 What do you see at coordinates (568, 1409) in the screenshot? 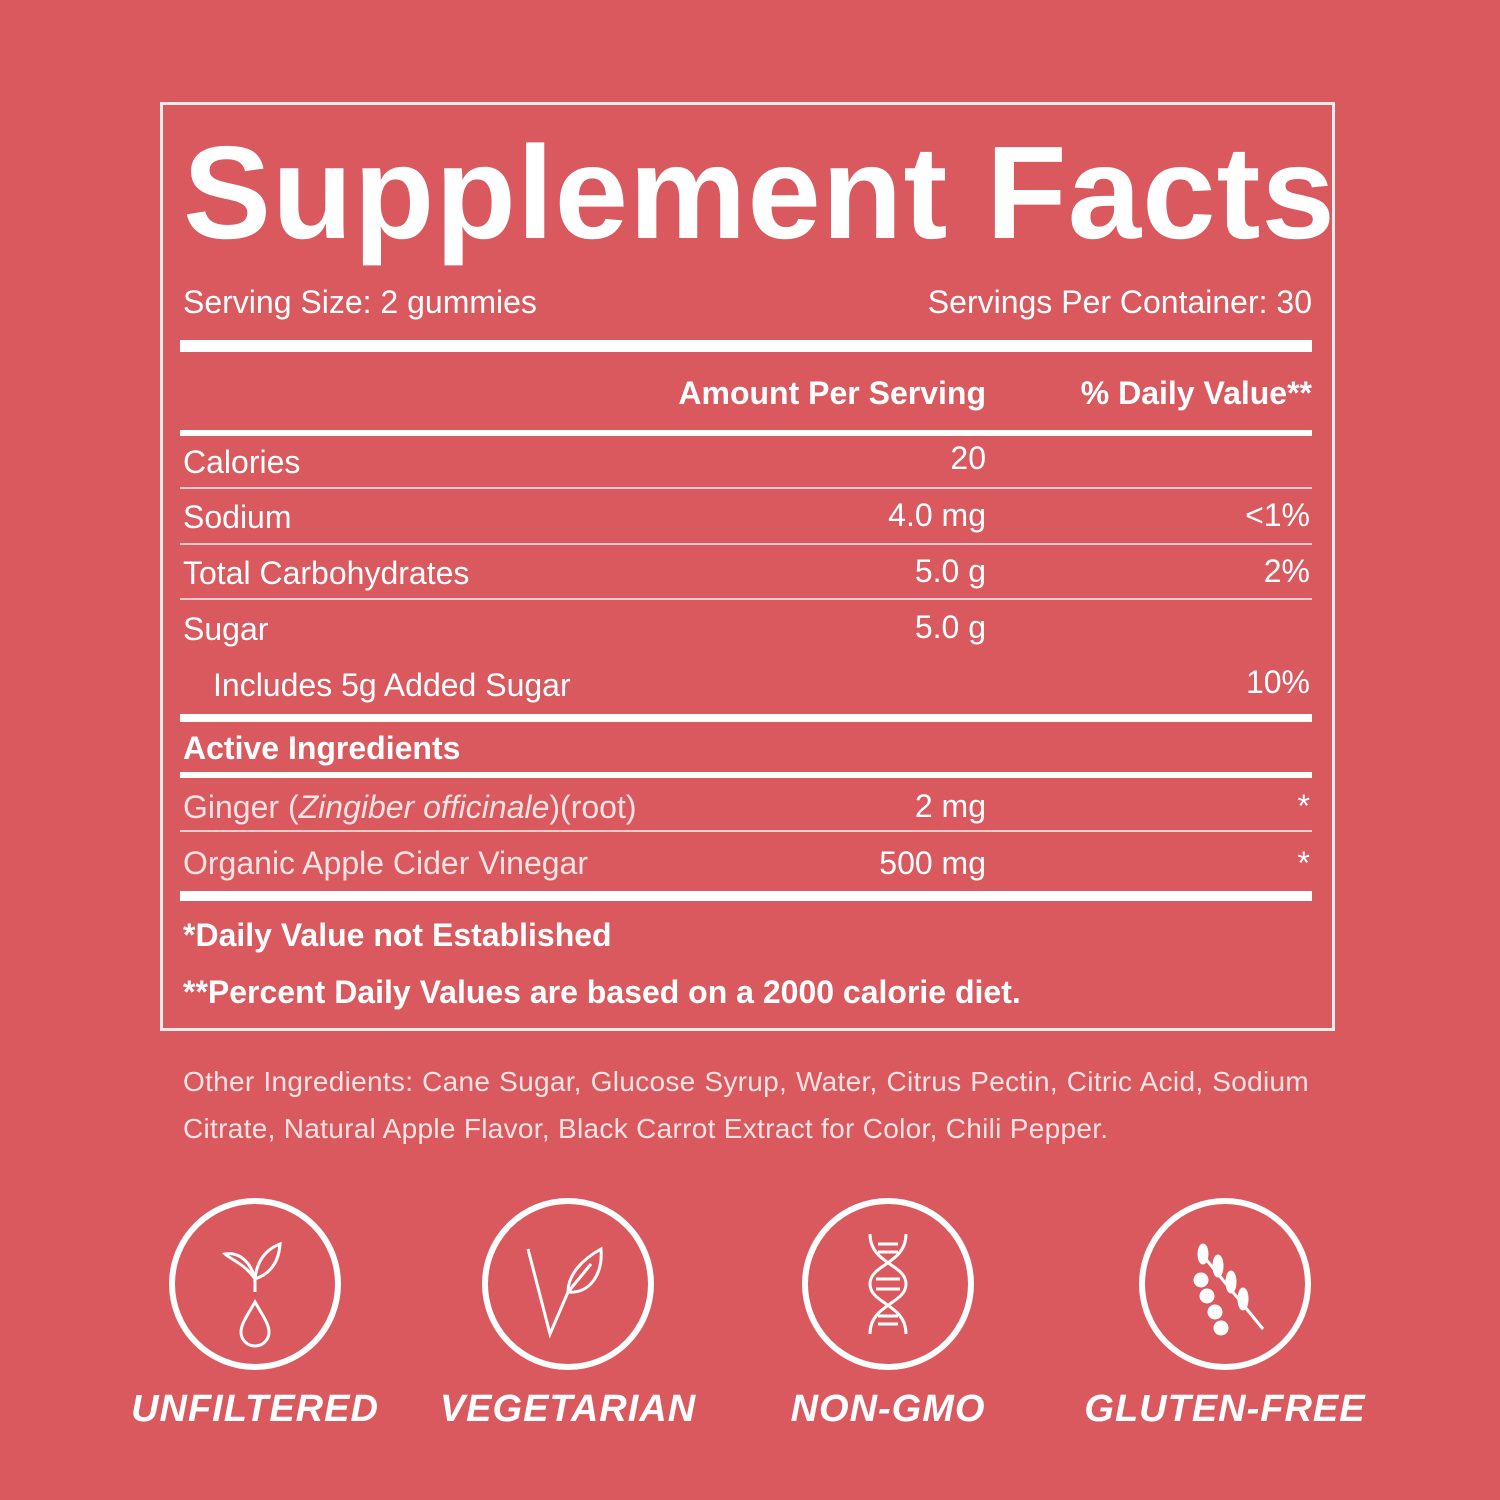
I see `badge-label: VEGETARIAN` at bounding box center [568, 1409].